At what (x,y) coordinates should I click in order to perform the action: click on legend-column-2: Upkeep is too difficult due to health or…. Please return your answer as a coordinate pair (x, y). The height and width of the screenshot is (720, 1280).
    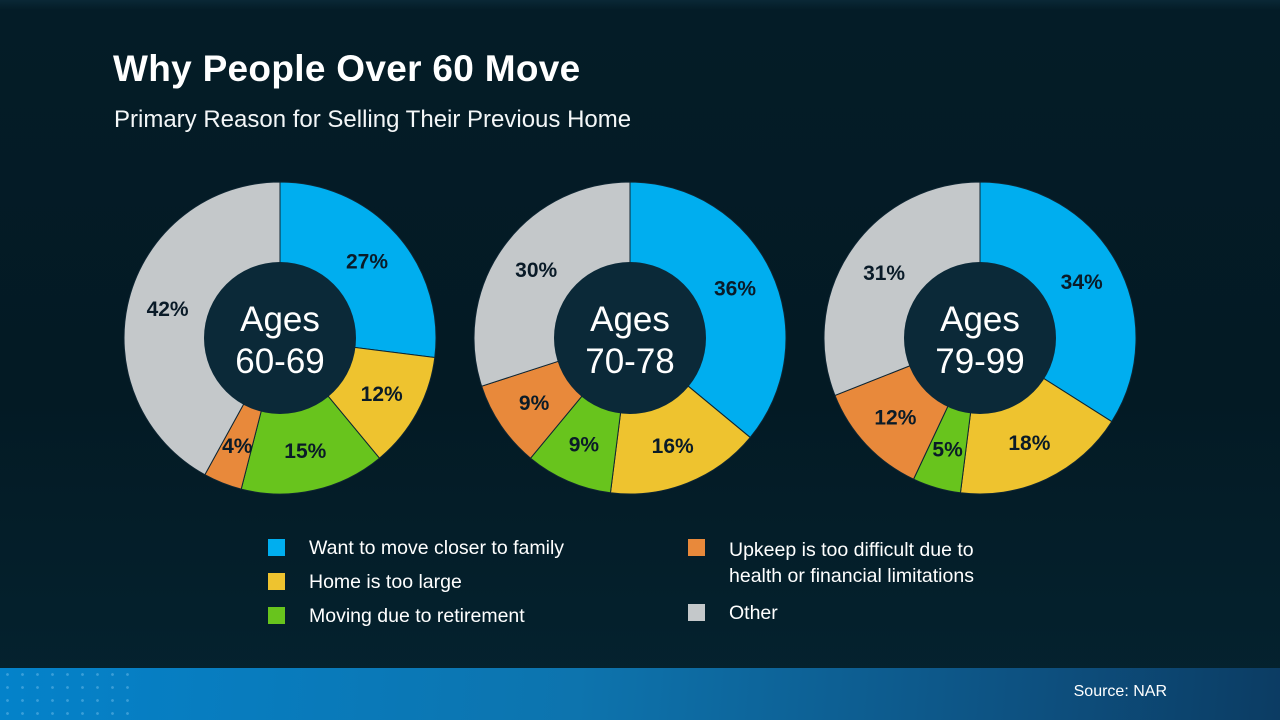
    Looking at the image, I should click on (851, 586).